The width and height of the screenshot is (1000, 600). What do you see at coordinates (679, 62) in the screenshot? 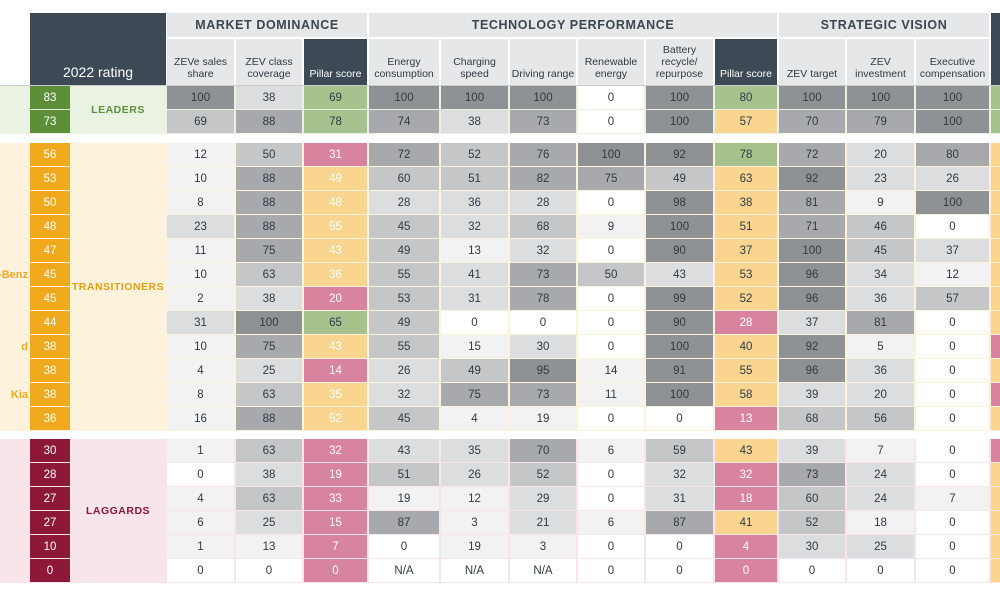
I see `column-header: Battery recycle/ repurpose` at bounding box center [679, 62].